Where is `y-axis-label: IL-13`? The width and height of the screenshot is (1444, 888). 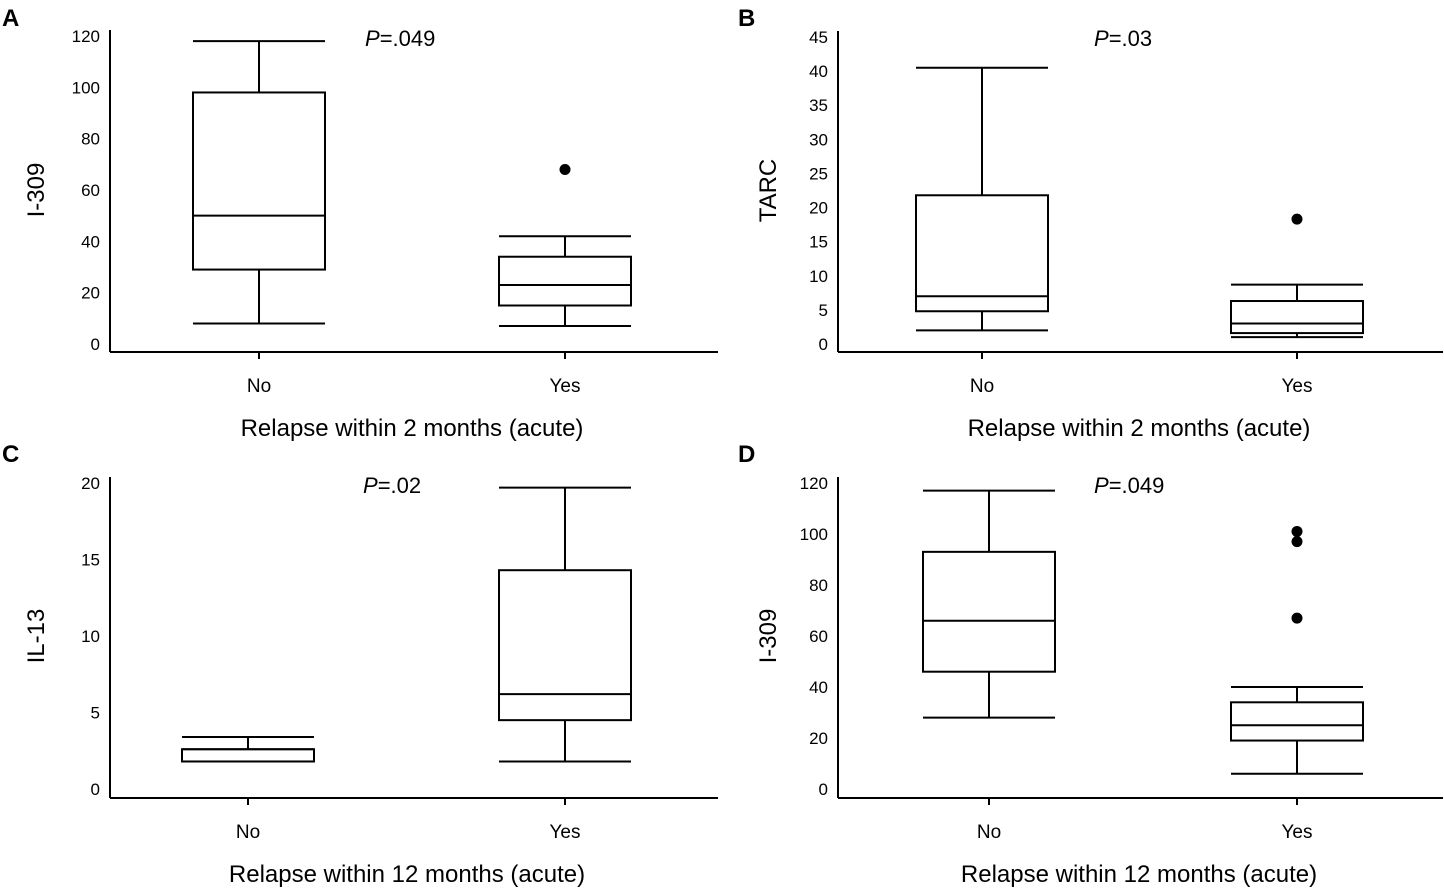 y-axis-label: IL-13 is located at coordinates (36, 636).